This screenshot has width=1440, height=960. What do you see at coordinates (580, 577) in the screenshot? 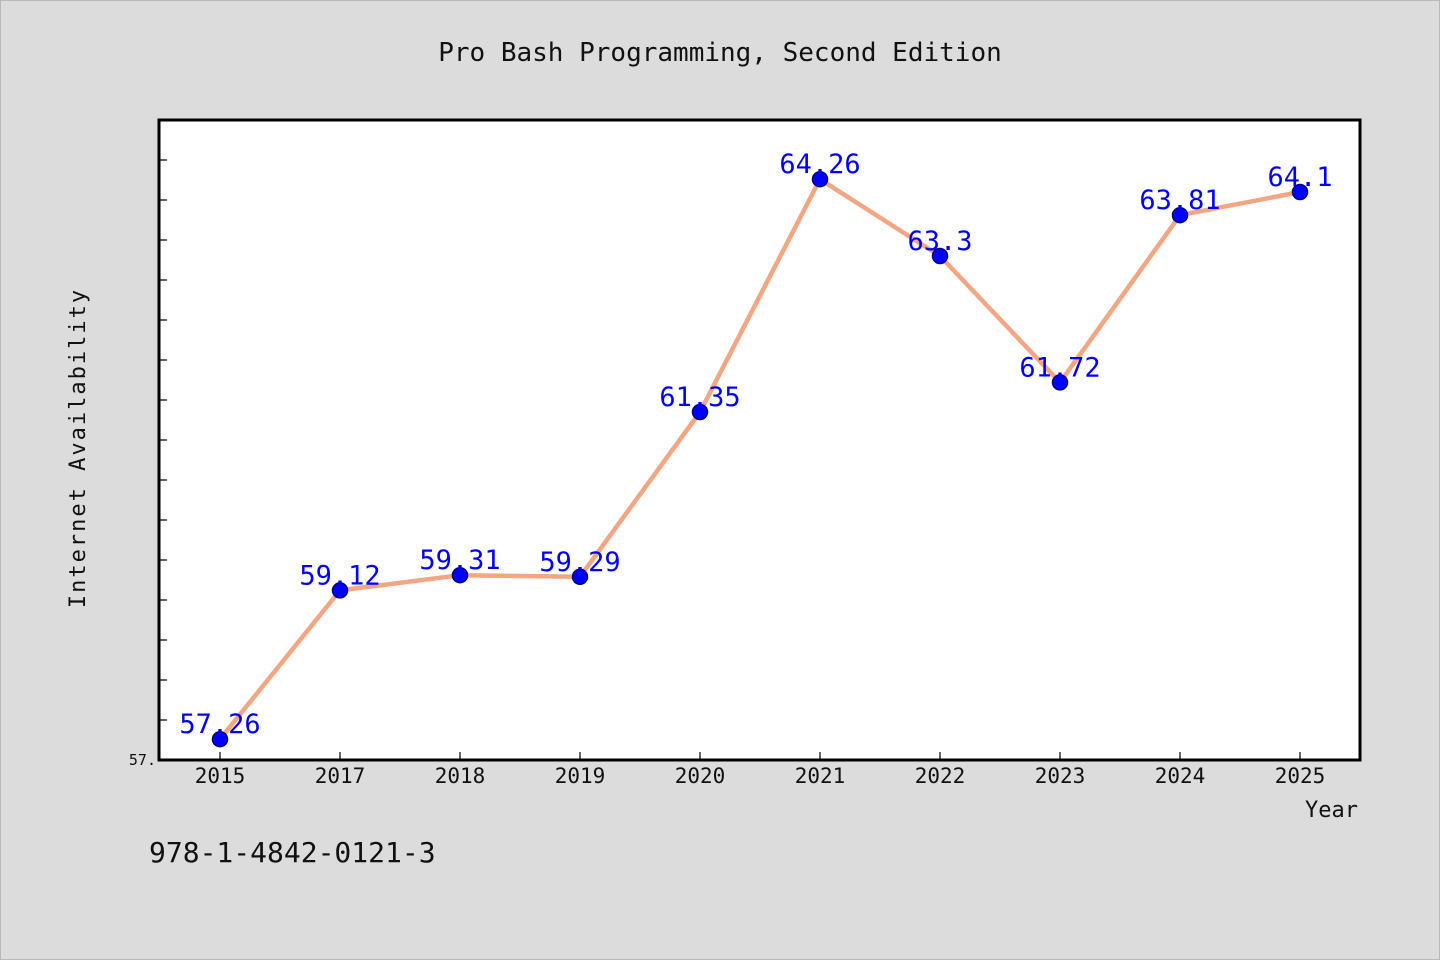
I see `marker-2019` at bounding box center [580, 577].